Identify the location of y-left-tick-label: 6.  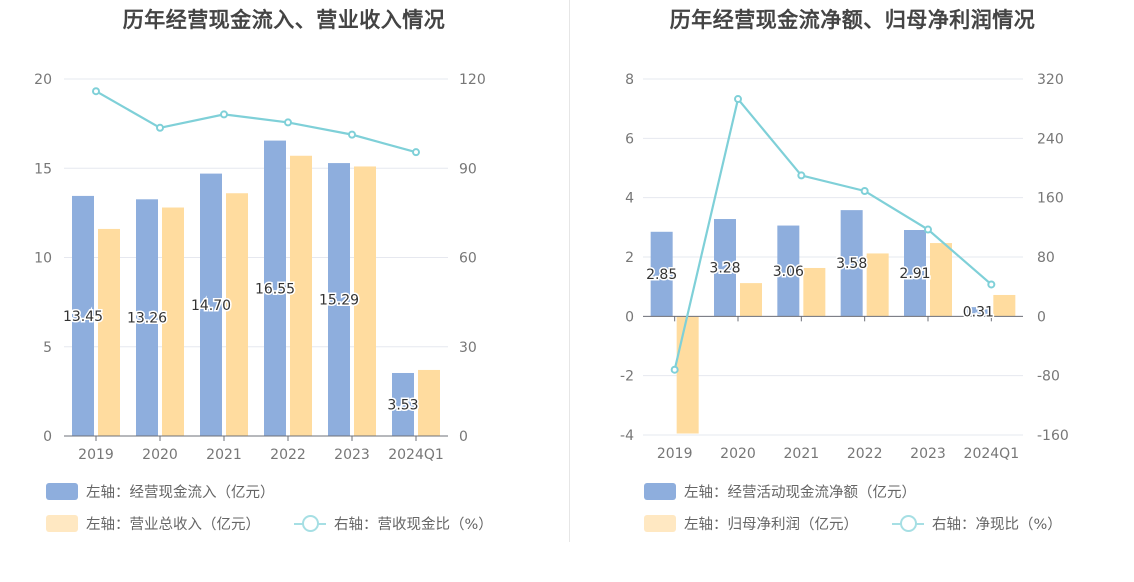
(629, 139).